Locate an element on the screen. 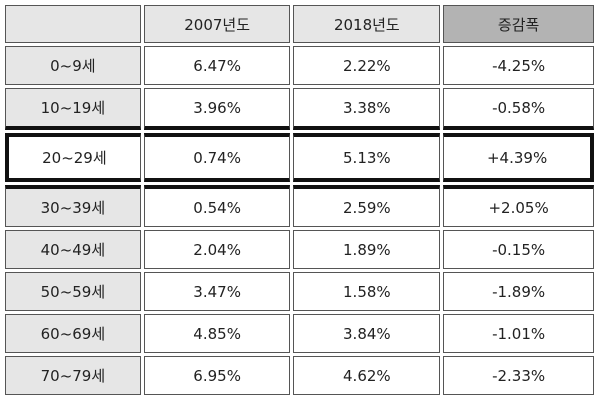 Image resolution: width=597 pixels, height=413 pixels. table-row: 10~19세 3.96% 3.38% -0.58% is located at coordinates (299, 109).